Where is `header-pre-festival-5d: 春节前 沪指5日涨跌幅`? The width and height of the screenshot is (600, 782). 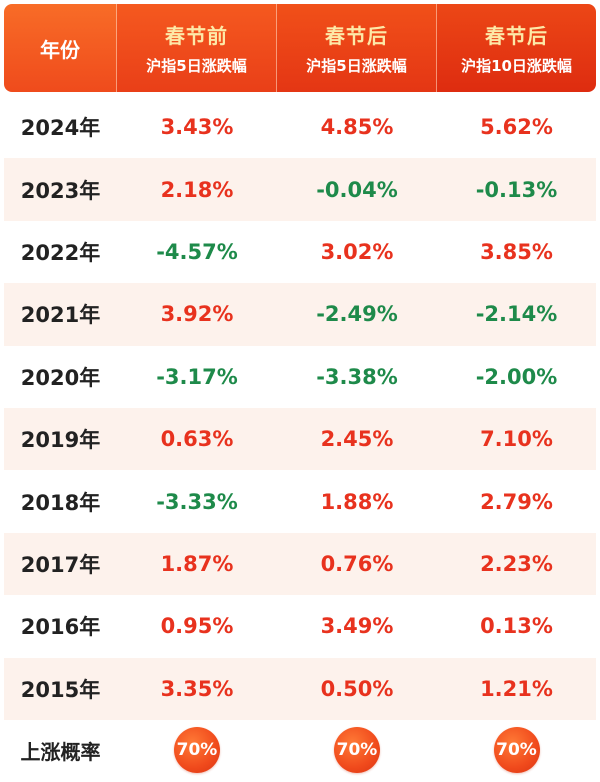
header-pre-festival-5d: 春节前 沪指5日涨跌幅 is located at coordinates (197, 48).